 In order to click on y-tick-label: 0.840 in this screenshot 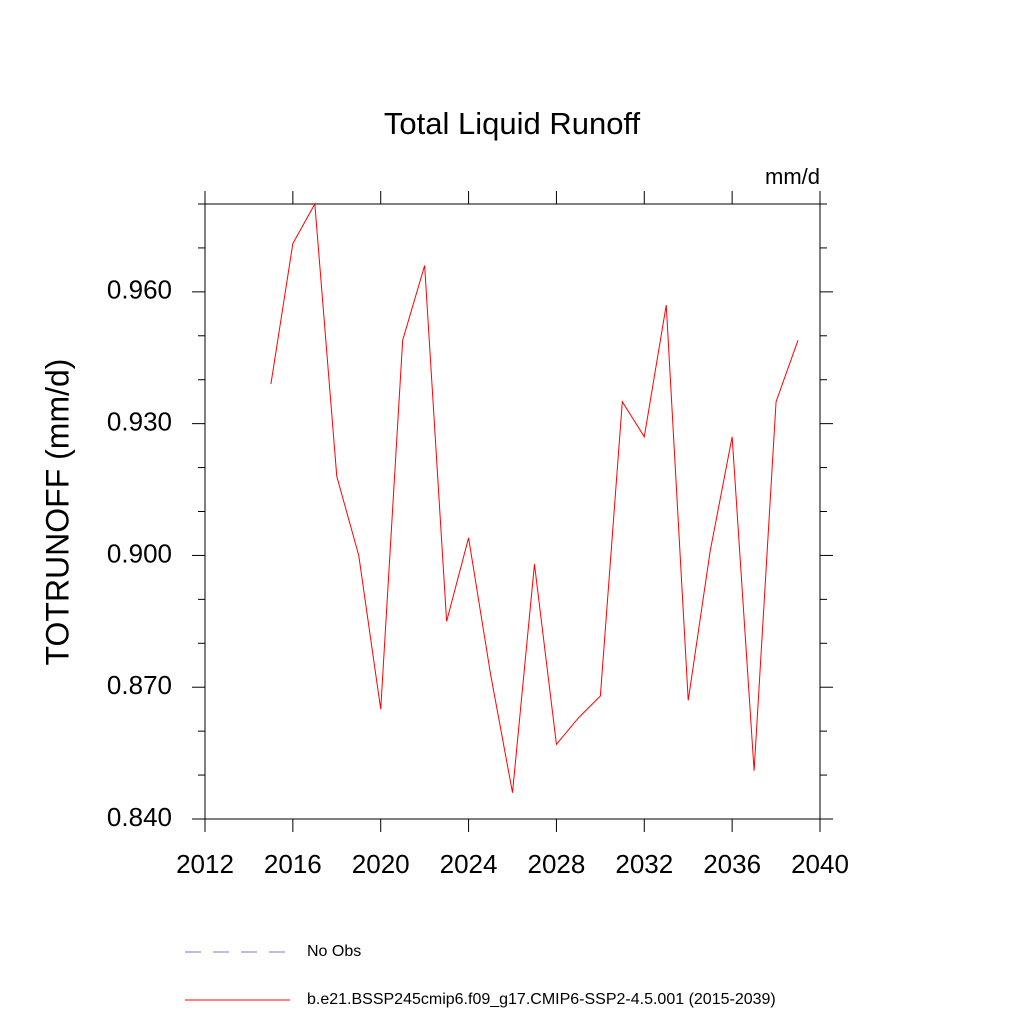, I will do `click(139, 817)`.